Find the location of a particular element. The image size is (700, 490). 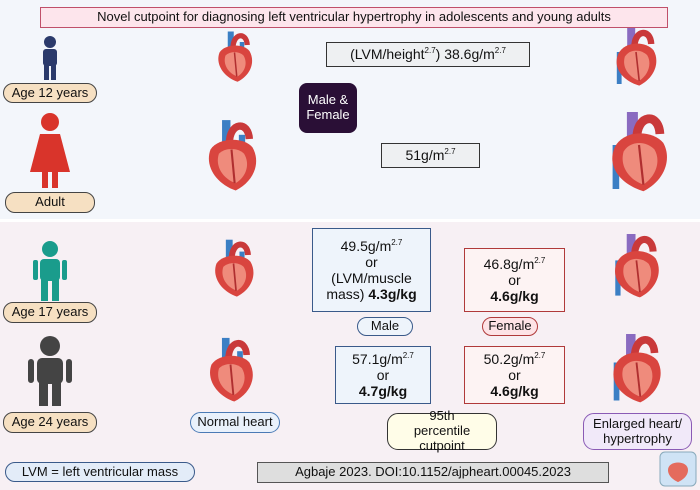

age-label: Age 24 years is located at coordinates (50, 422).